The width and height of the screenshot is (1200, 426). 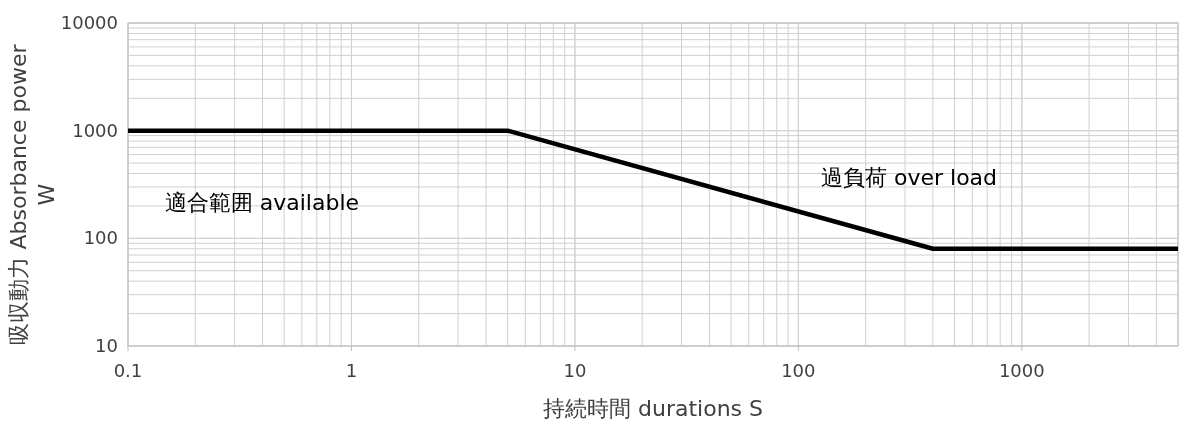 I want to click on annotation: 過負荷 over load, so click(x=909, y=177).